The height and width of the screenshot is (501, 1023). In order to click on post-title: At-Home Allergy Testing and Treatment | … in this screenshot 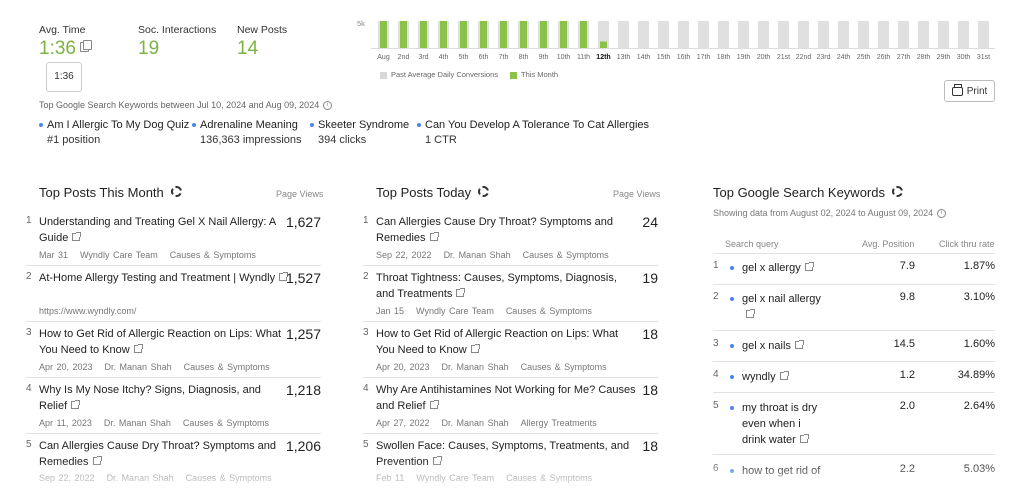, I will do `click(164, 278)`.